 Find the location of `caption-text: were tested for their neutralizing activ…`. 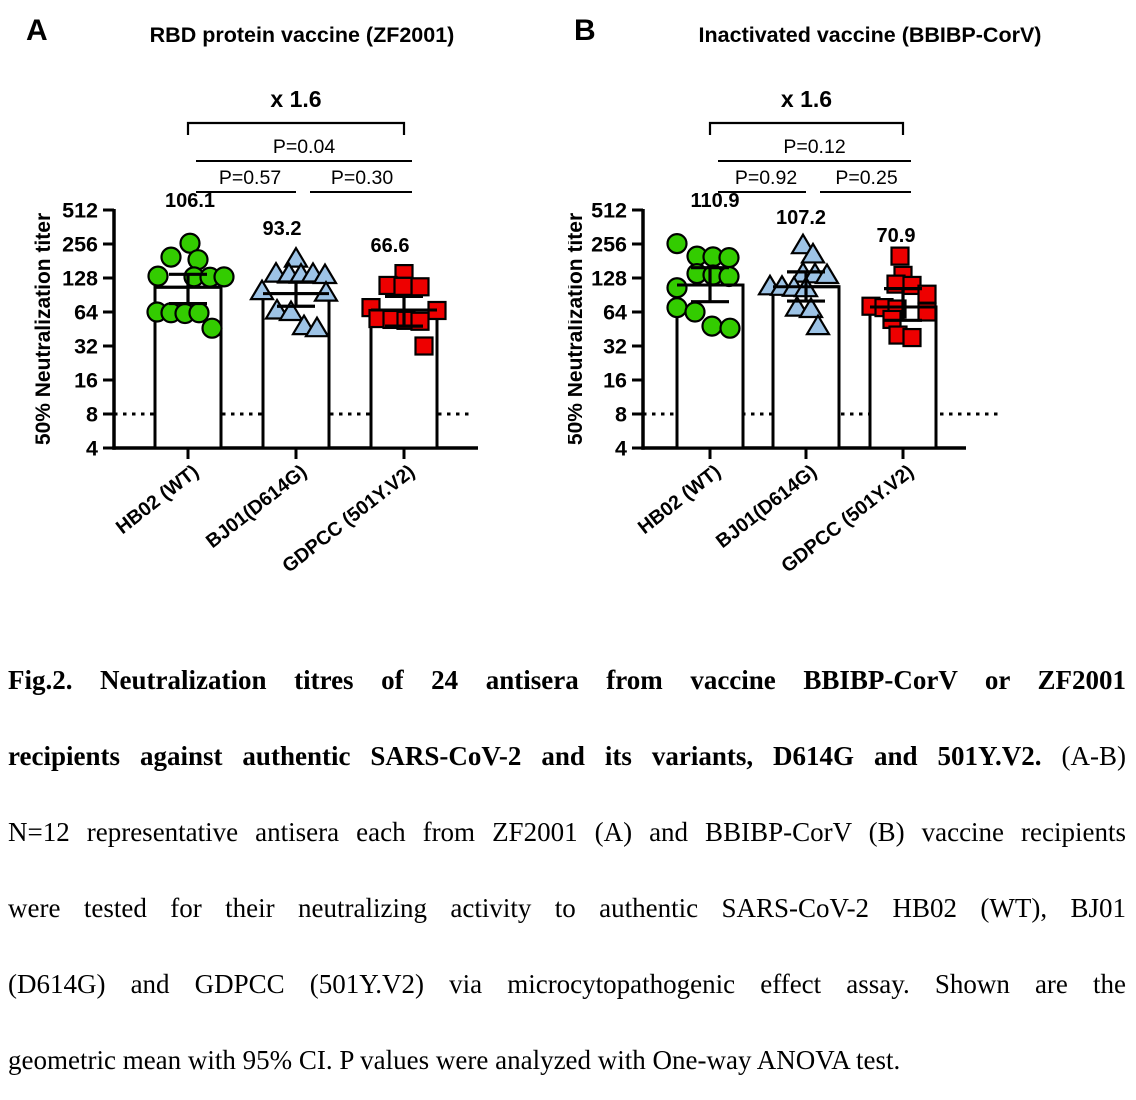

caption-text: were tested for their neutralizing activ… is located at coordinates (567, 908).